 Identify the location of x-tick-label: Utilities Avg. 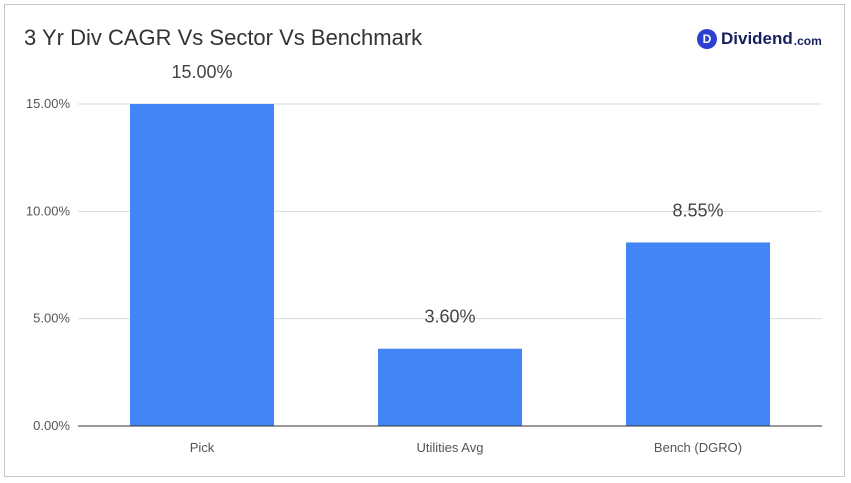
(450, 447).